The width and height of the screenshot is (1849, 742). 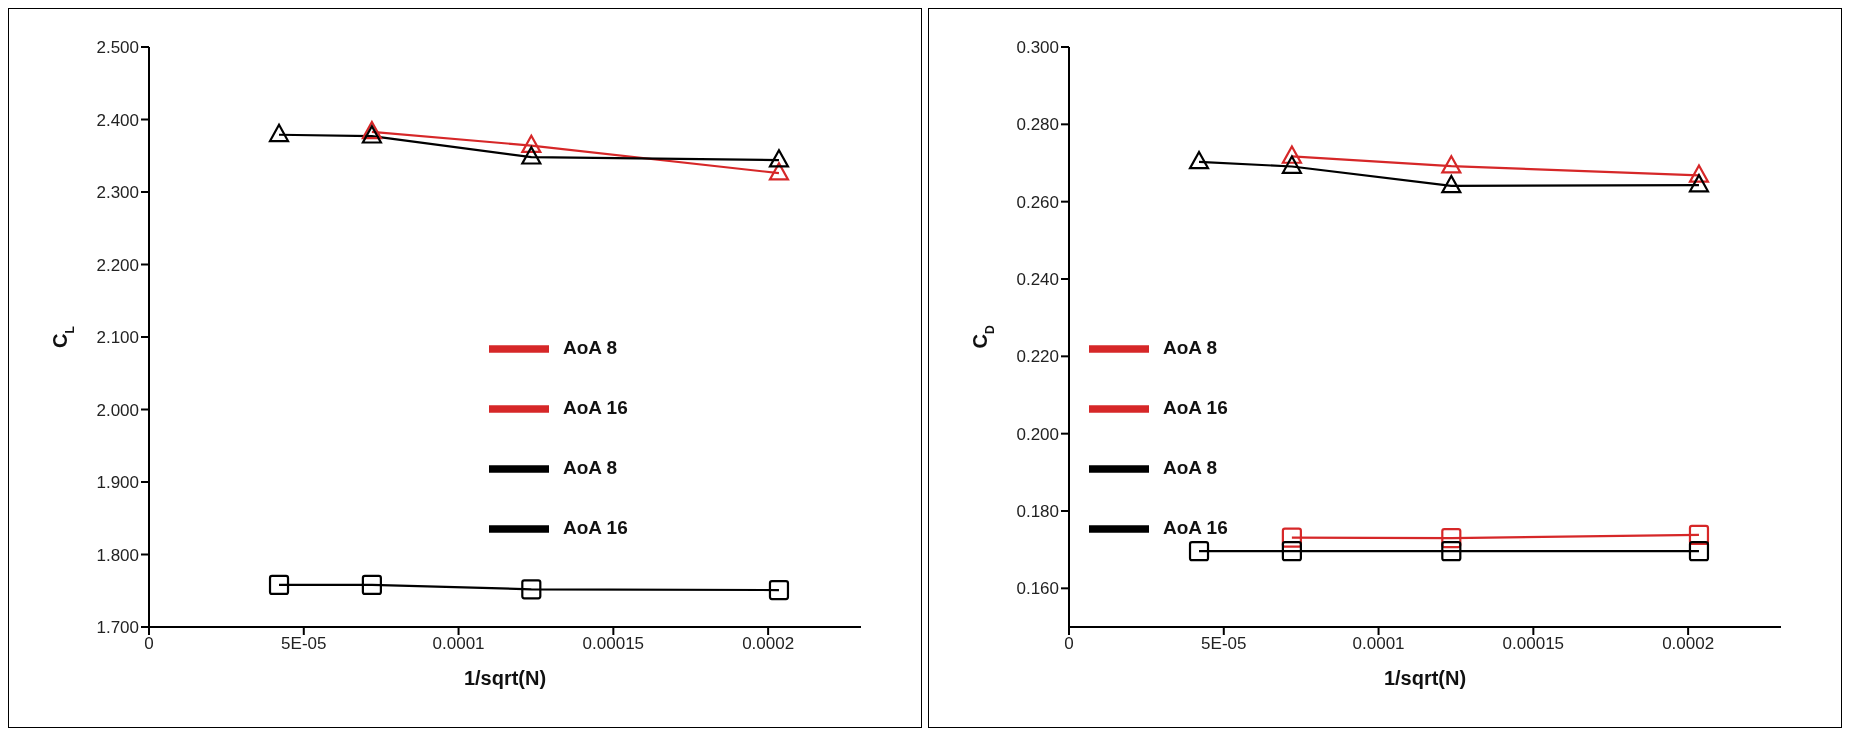 What do you see at coordinates (117, 265) in the screenshot?
I see `y-tick-label: 2.200` at bounding box center [117, 265].